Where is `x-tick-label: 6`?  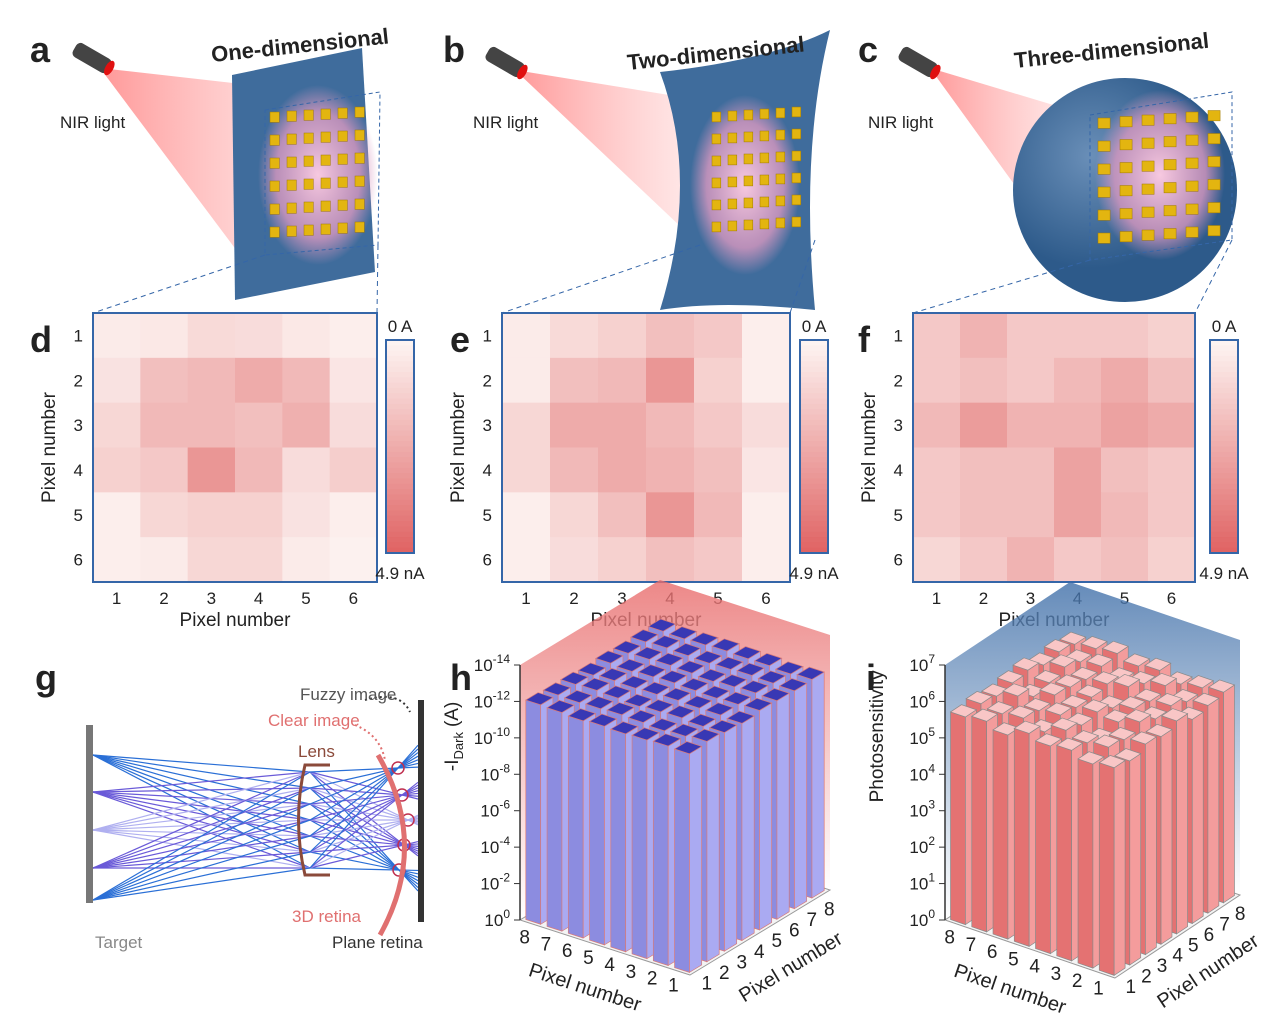 x-tick-label: 6 is located at coordinates (353, 598).